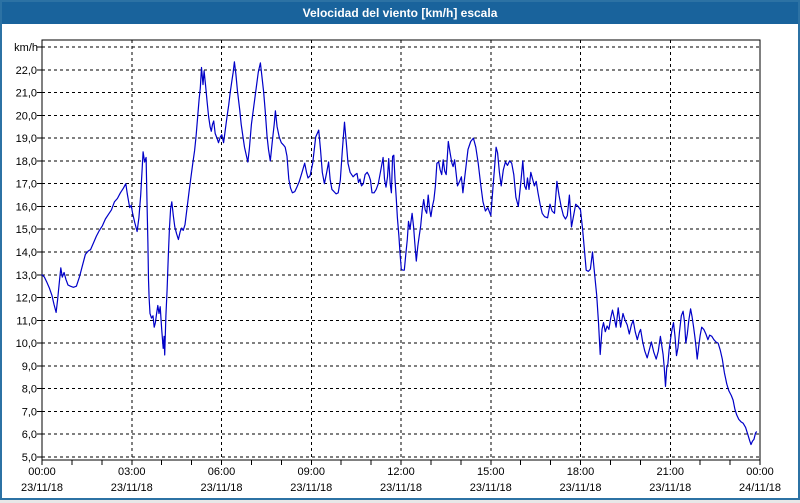 This screenshot has width=800, height=503. I want to click on x-tick-date-label: 24/11/18, so click(760, 488).